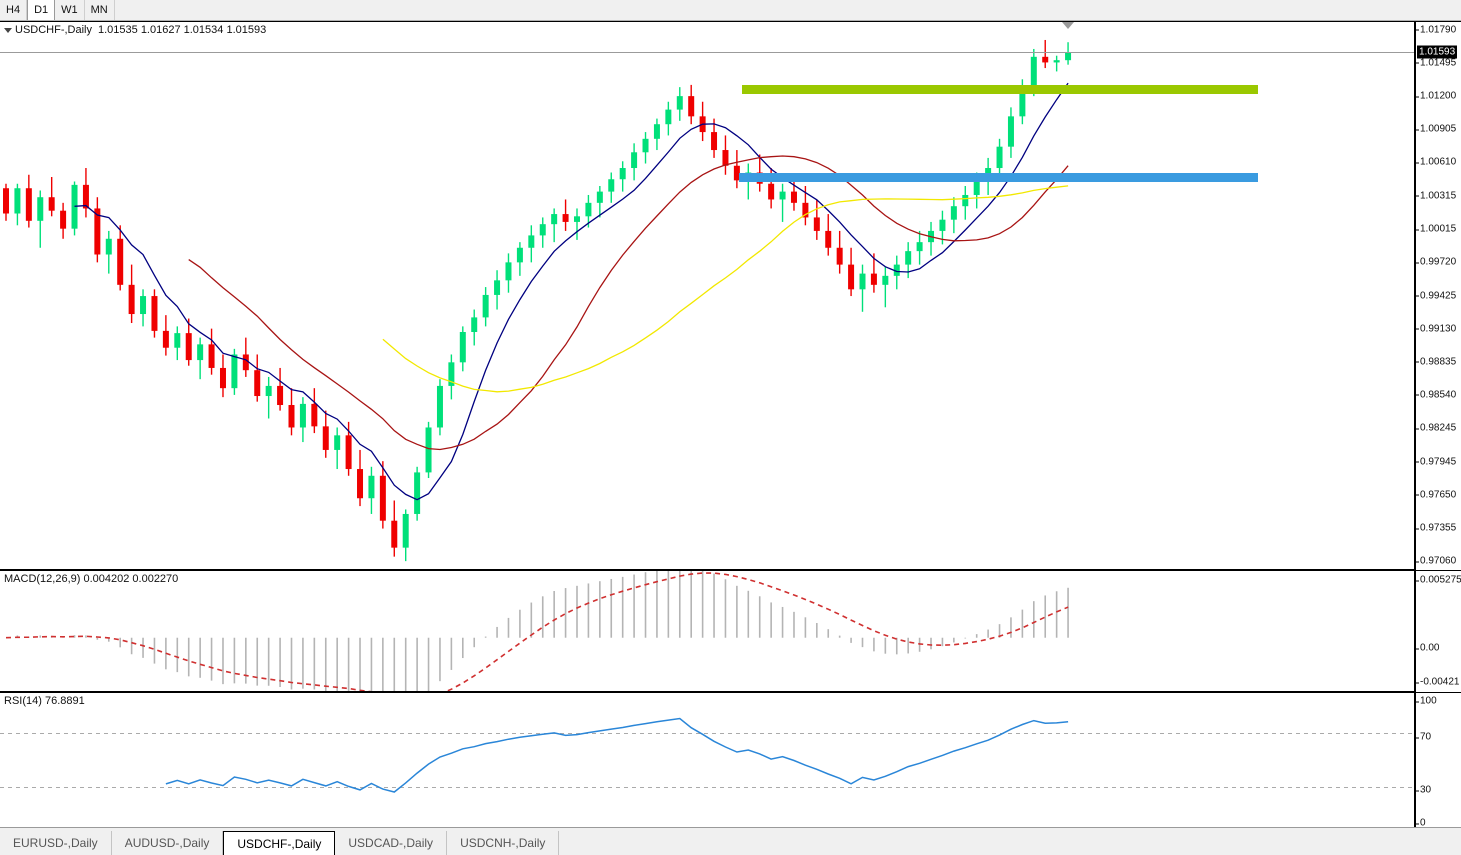  Describe the element at coordinates (41, 10) in the screenshot. I see `timeframe-d1: D1` at that location.